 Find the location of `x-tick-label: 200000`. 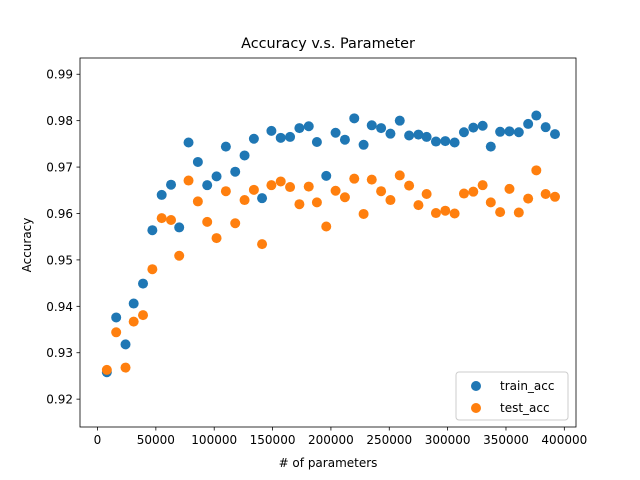

x-tick-label: 200000 is located at coordinates (331, 440).